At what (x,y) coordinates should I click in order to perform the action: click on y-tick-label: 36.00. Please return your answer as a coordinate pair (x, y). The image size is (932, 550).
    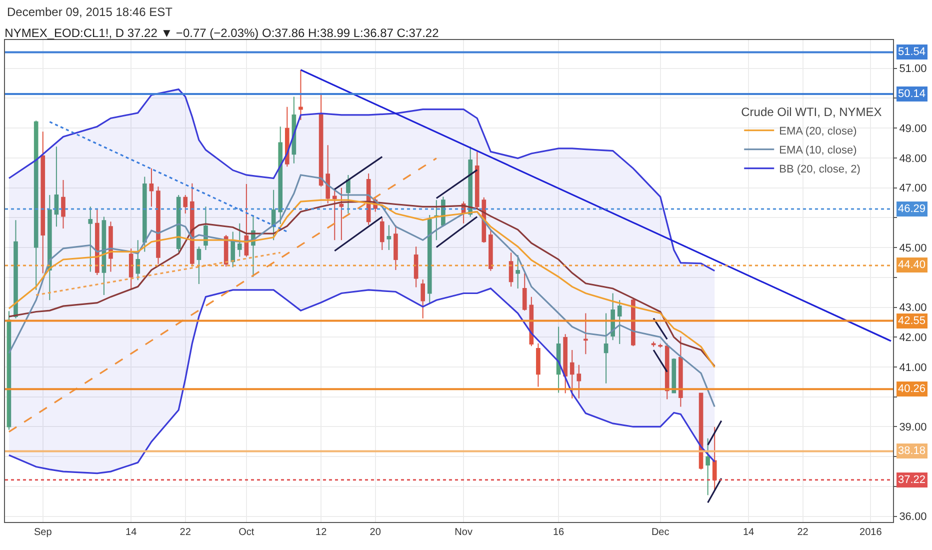
    Looking at the image, I should click on (913, 517).